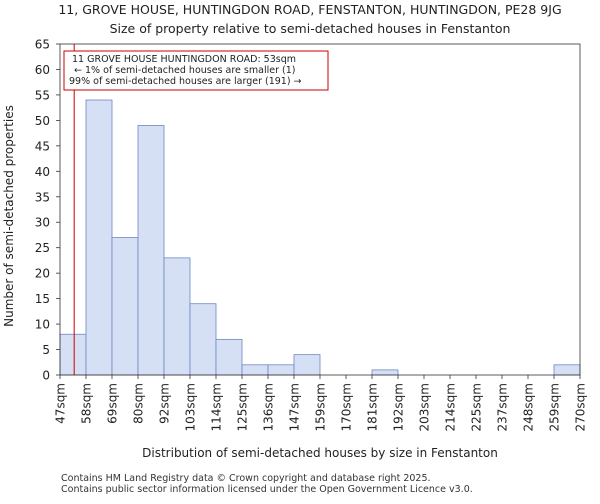 Image resolution: width=600 pixels, height=504 pixels. Describe the element at coordinates (46, 350) in the screenshot. I see `y-tick-label: 5` at that location.